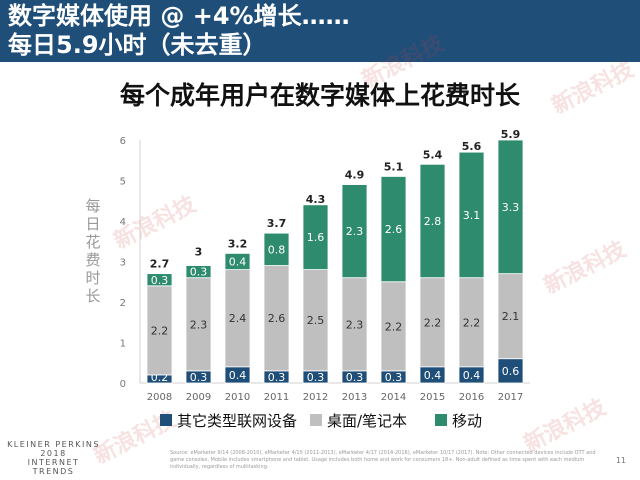 This screenshot has width=640, height=480. What do you see at coordinates (159, 397) in the screenshot?
I see `x-tick-label: 2008` at bounding box center [159, 397].